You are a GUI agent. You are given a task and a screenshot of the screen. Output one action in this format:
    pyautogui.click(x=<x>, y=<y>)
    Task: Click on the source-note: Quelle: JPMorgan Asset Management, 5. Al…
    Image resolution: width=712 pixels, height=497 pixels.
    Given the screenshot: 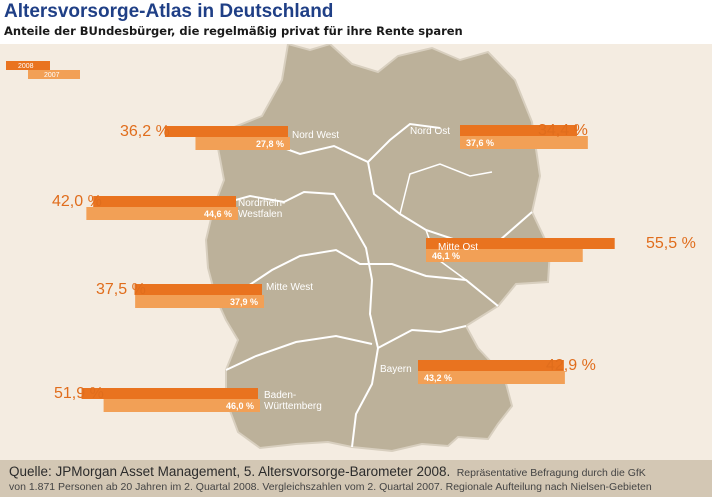 What is the action you would take?
    pyautogui.click(x=230, y=471)
    